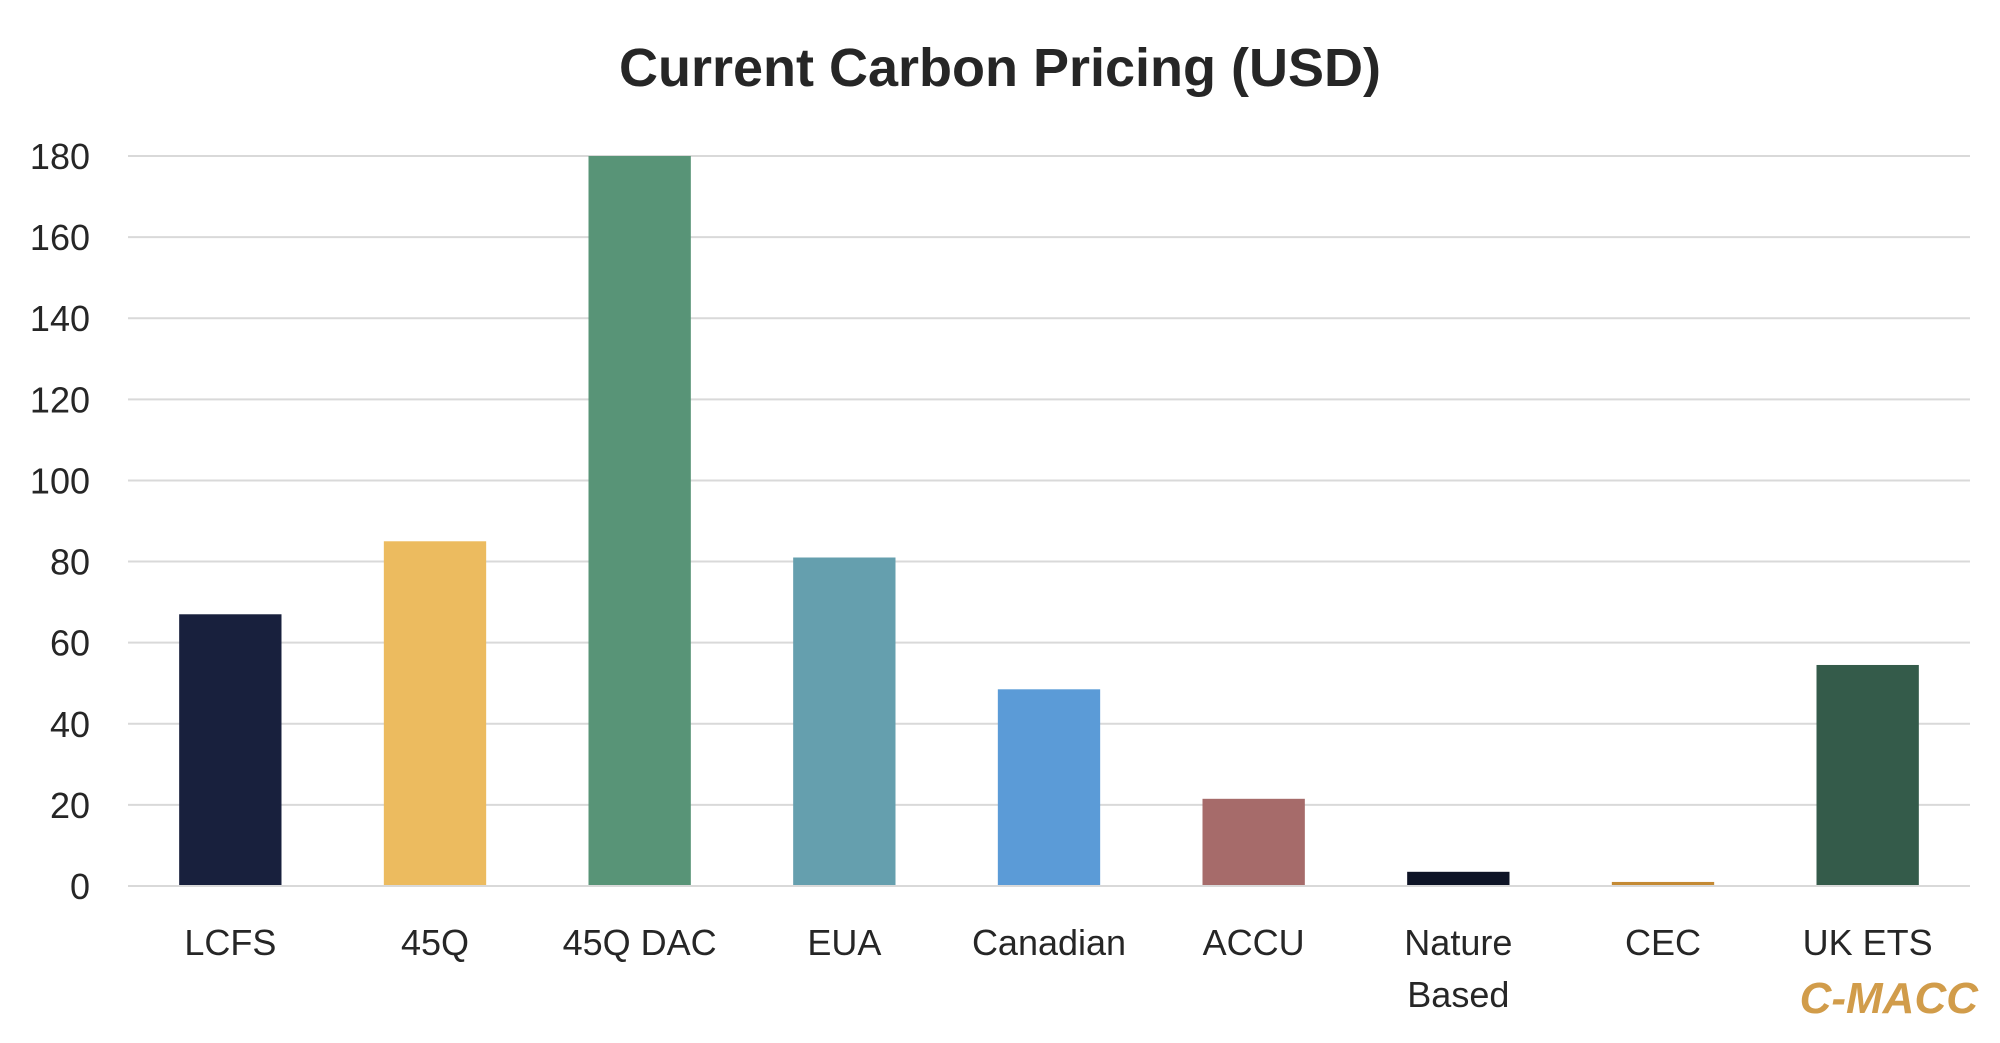 Image resolution: width=2000 pixels, height=1043 pixels. I want to click on bar-45q, so click(435, 713).